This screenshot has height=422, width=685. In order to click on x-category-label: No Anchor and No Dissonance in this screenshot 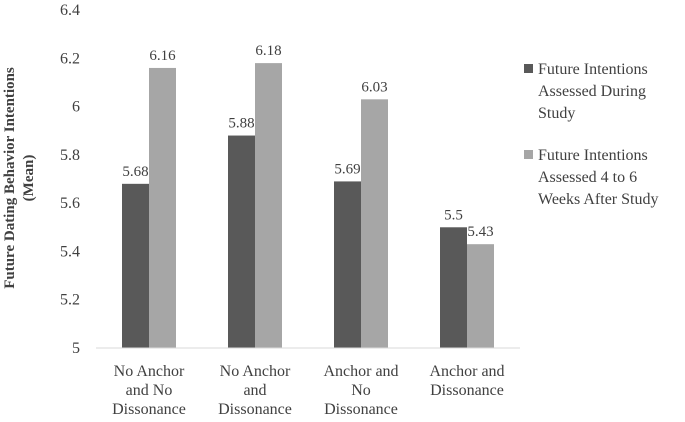, I will do `click(149, 390)`.